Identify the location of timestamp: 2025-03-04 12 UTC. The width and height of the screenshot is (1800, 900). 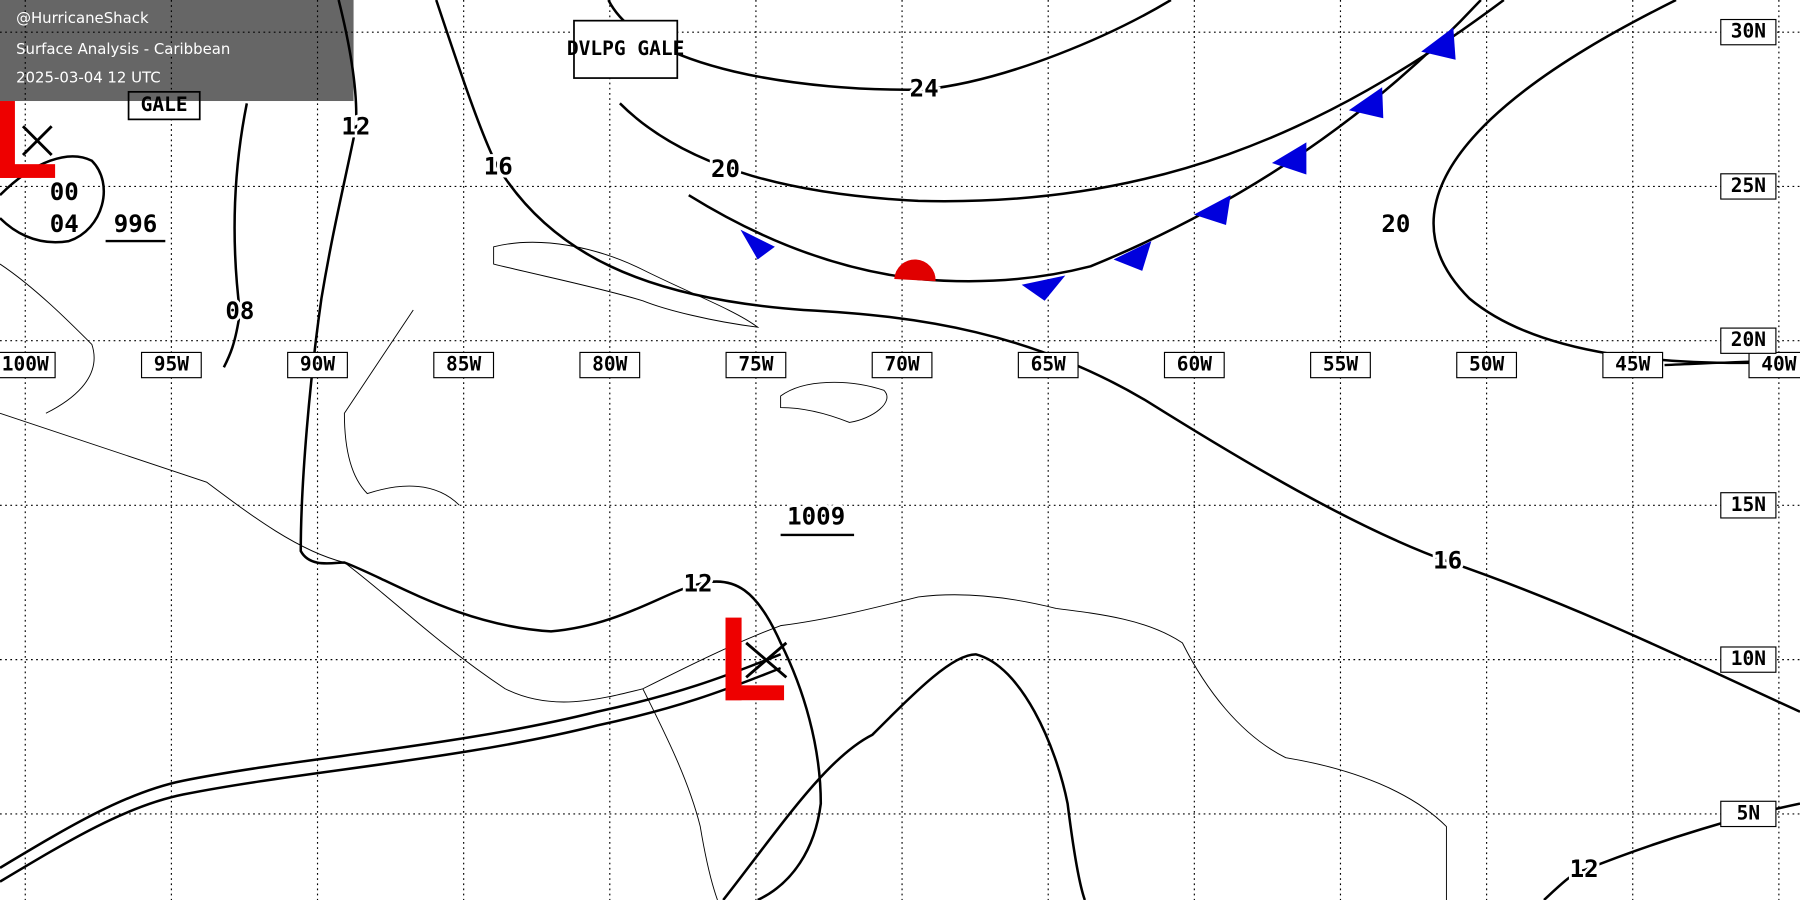
(88, 78).